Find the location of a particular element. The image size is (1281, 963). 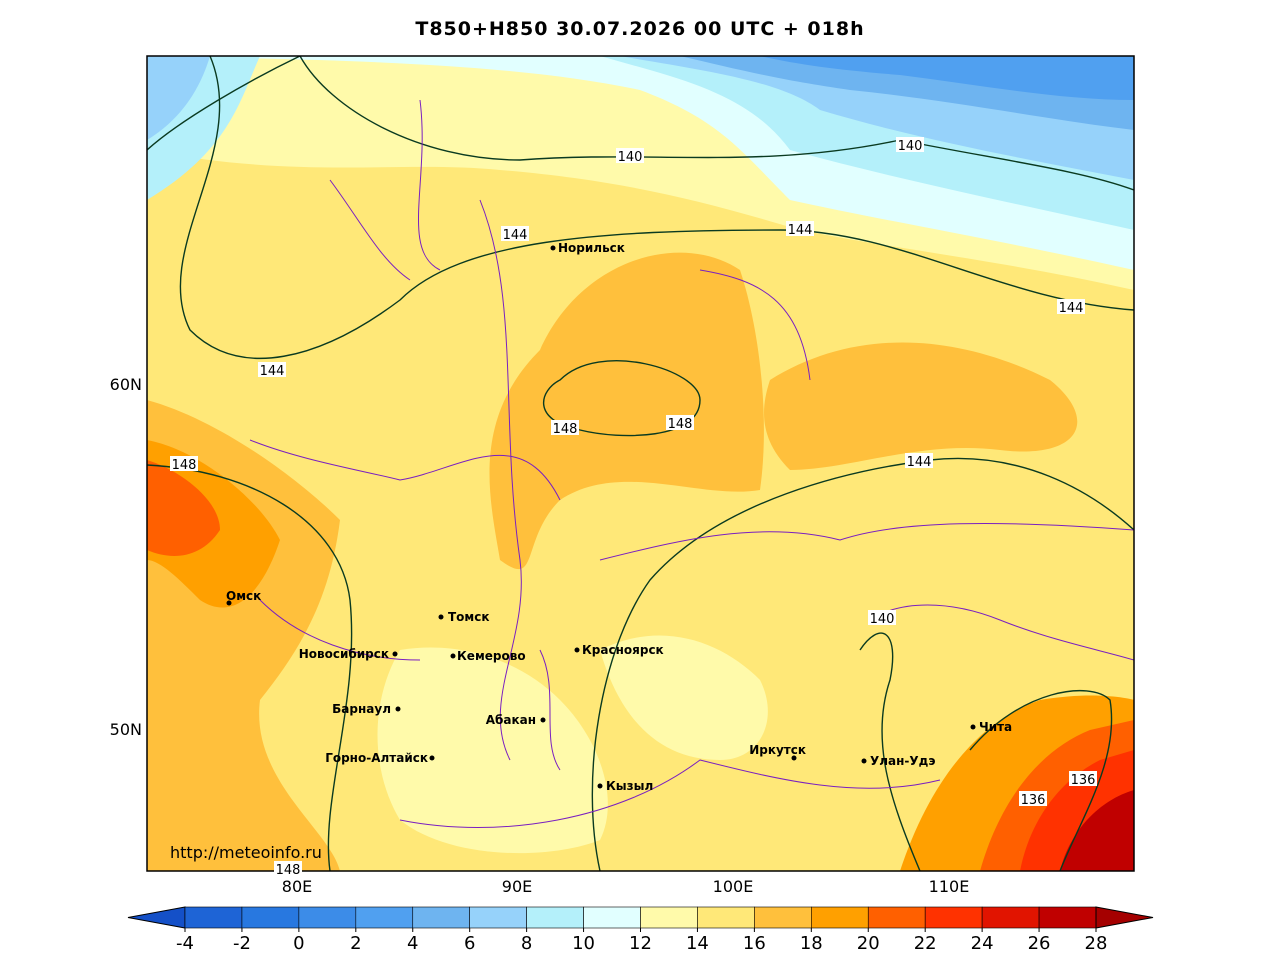

colorbar-tick-label: 26 is located at coordinates (1039, 943).